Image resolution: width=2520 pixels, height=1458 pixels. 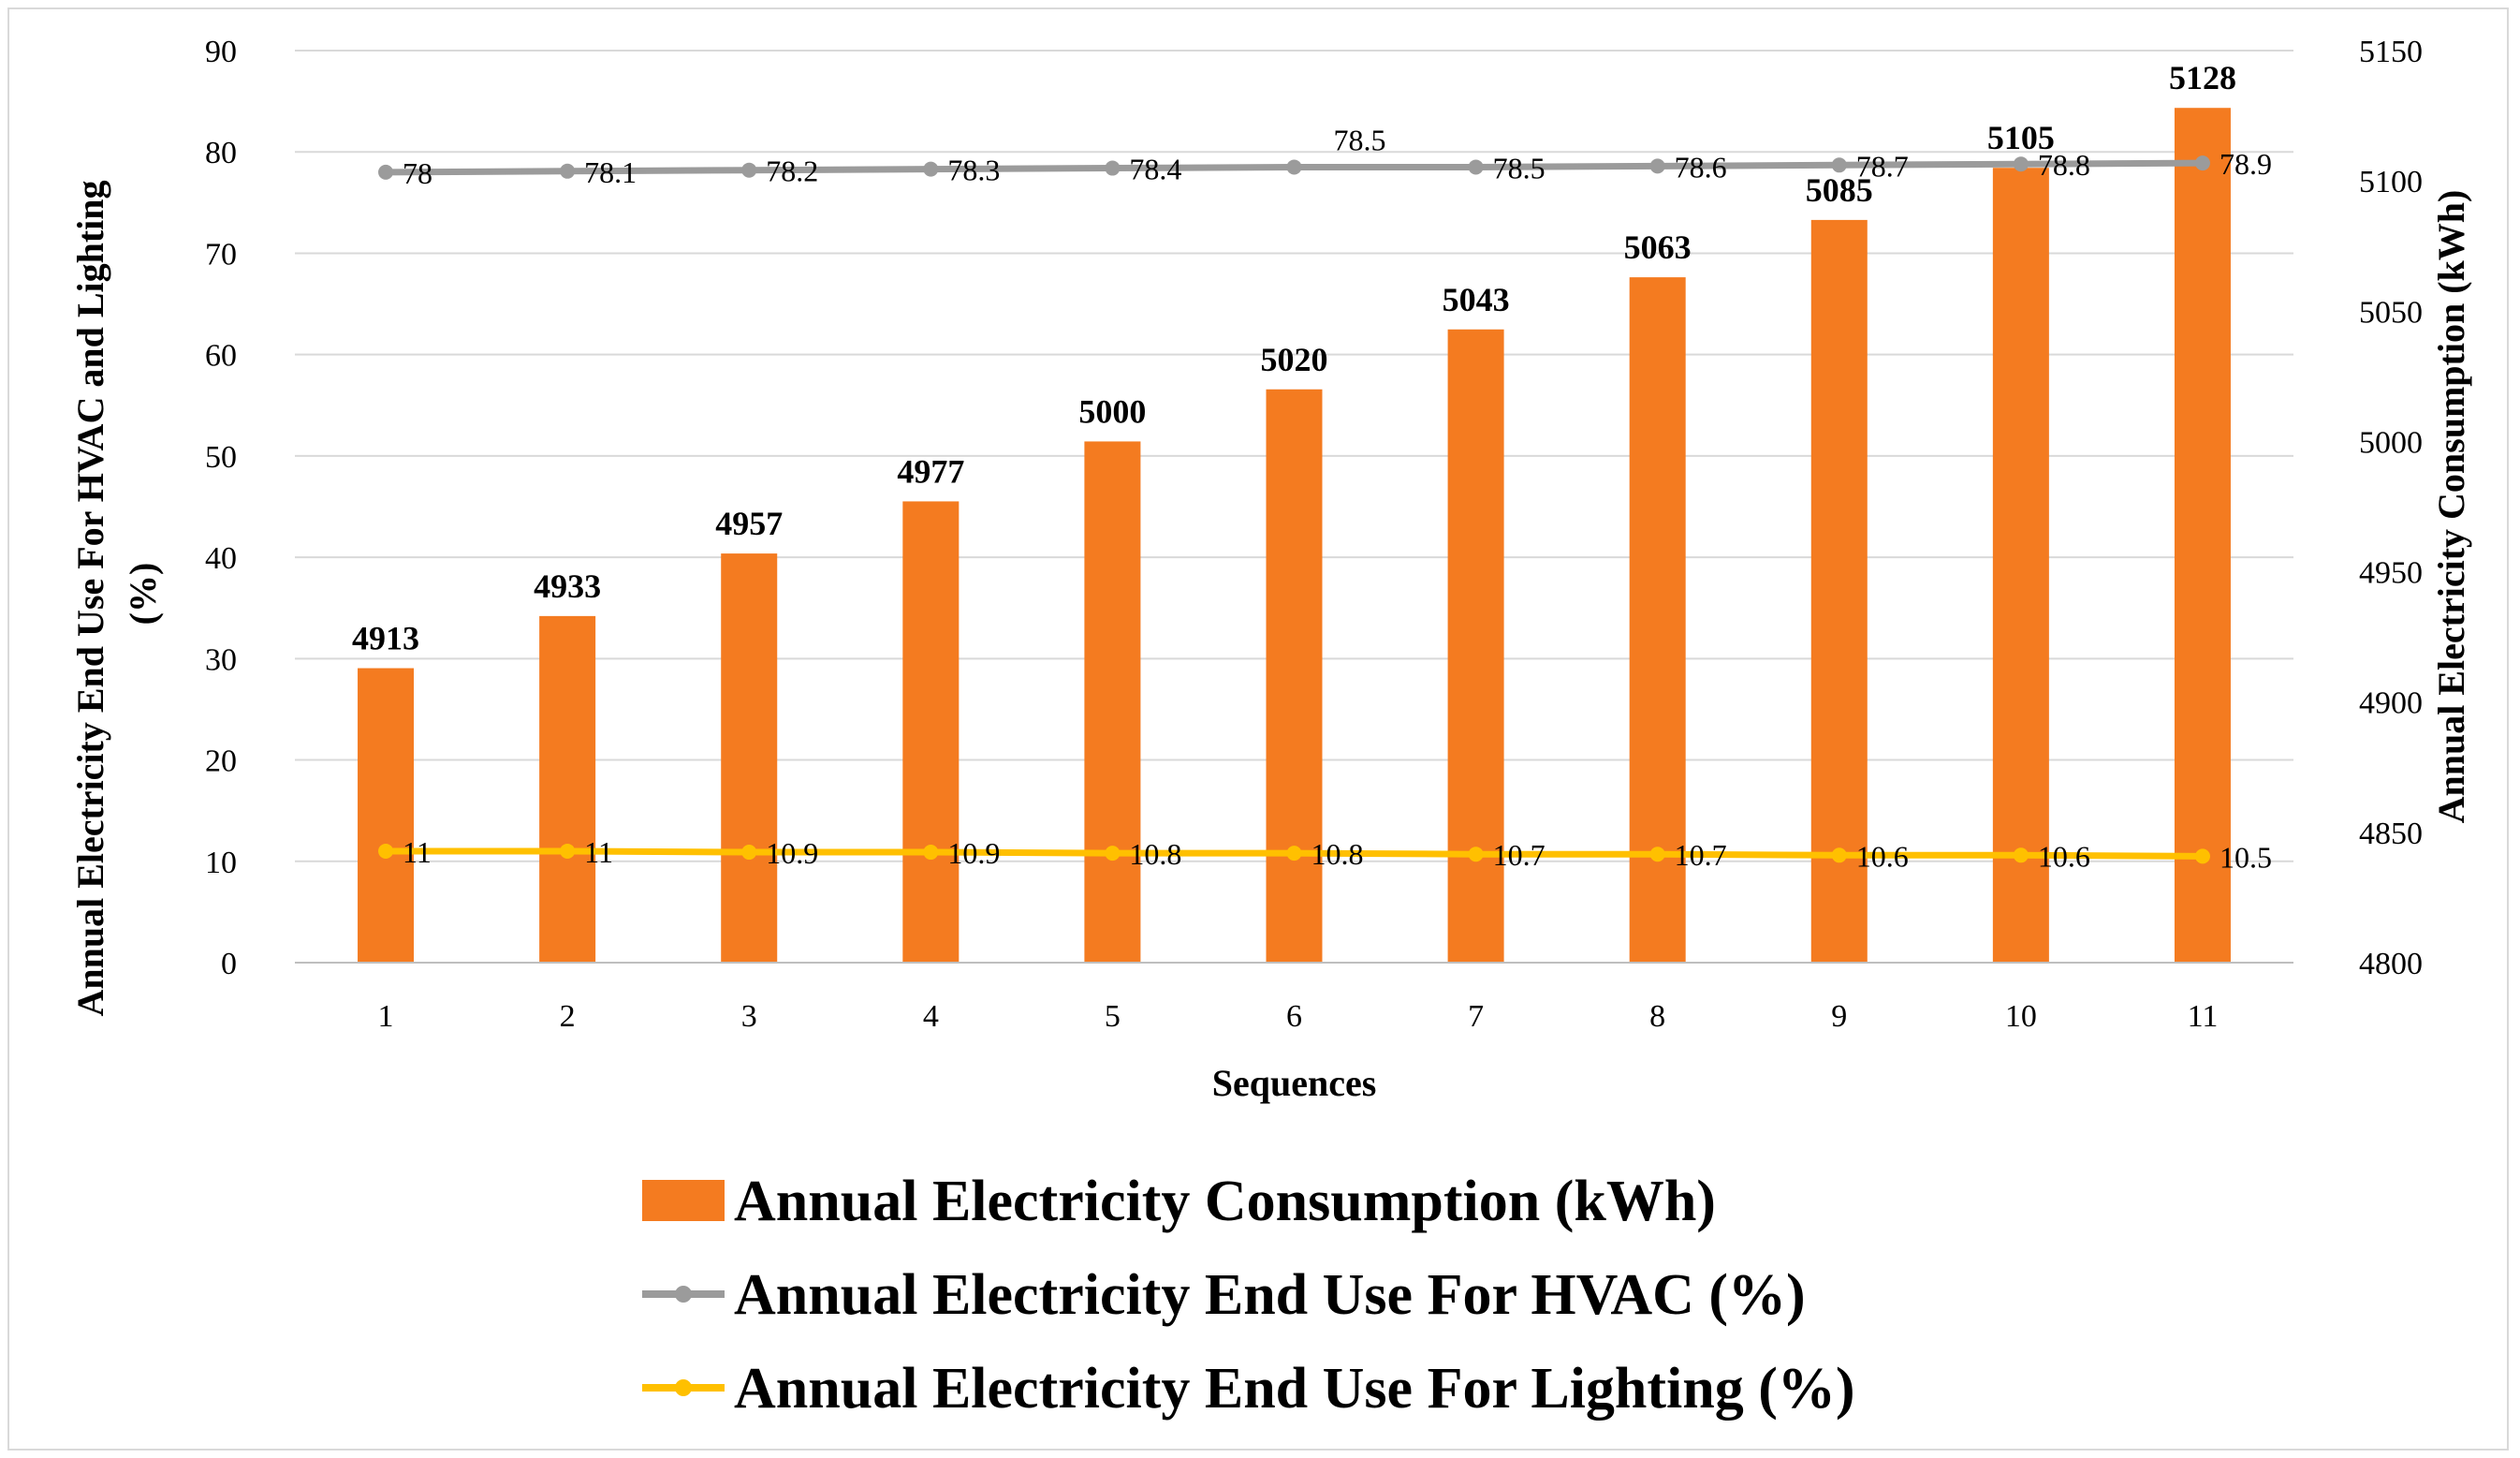 I want to click on y-left-tick-label: 10, so click(x=221, y=863).